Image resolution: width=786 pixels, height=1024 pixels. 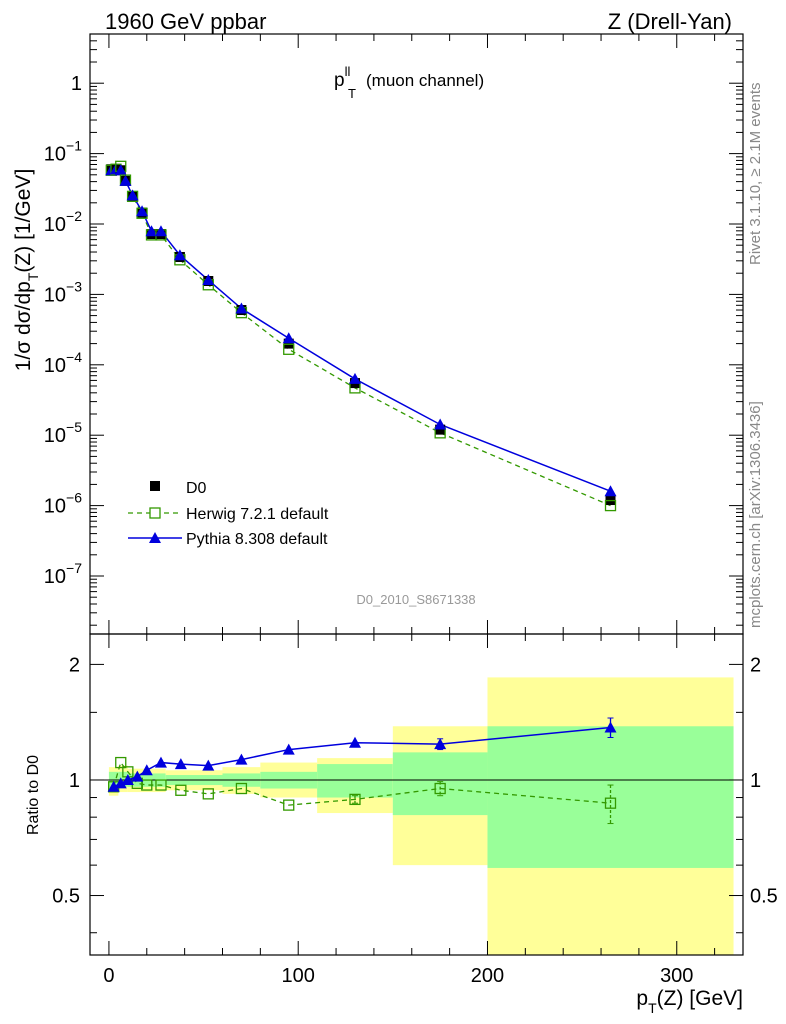 What do you see at coordinates (409, 82) in the screenshot?
I see `main-title: pll T (muon channel)` at bounding box center [409, 82].